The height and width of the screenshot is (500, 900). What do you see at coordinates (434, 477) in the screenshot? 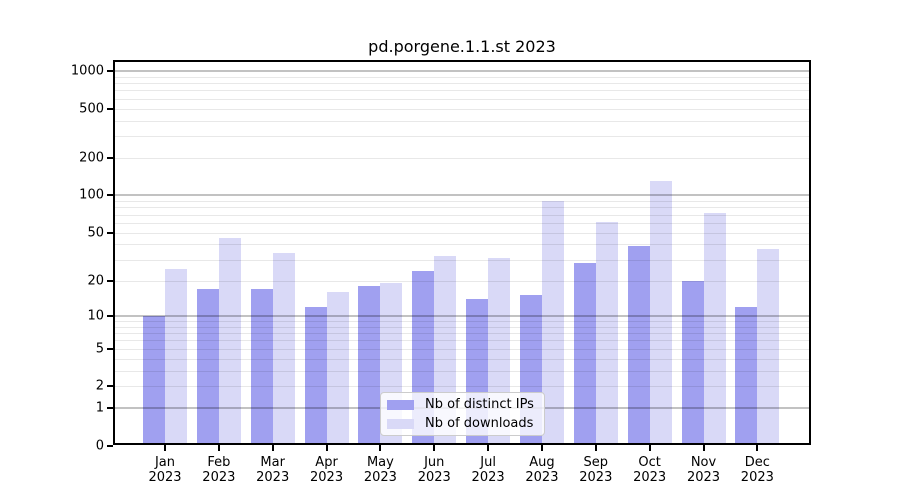
I see `x-tick-label-year-jun: 2023` at bounding box center [434, 477].